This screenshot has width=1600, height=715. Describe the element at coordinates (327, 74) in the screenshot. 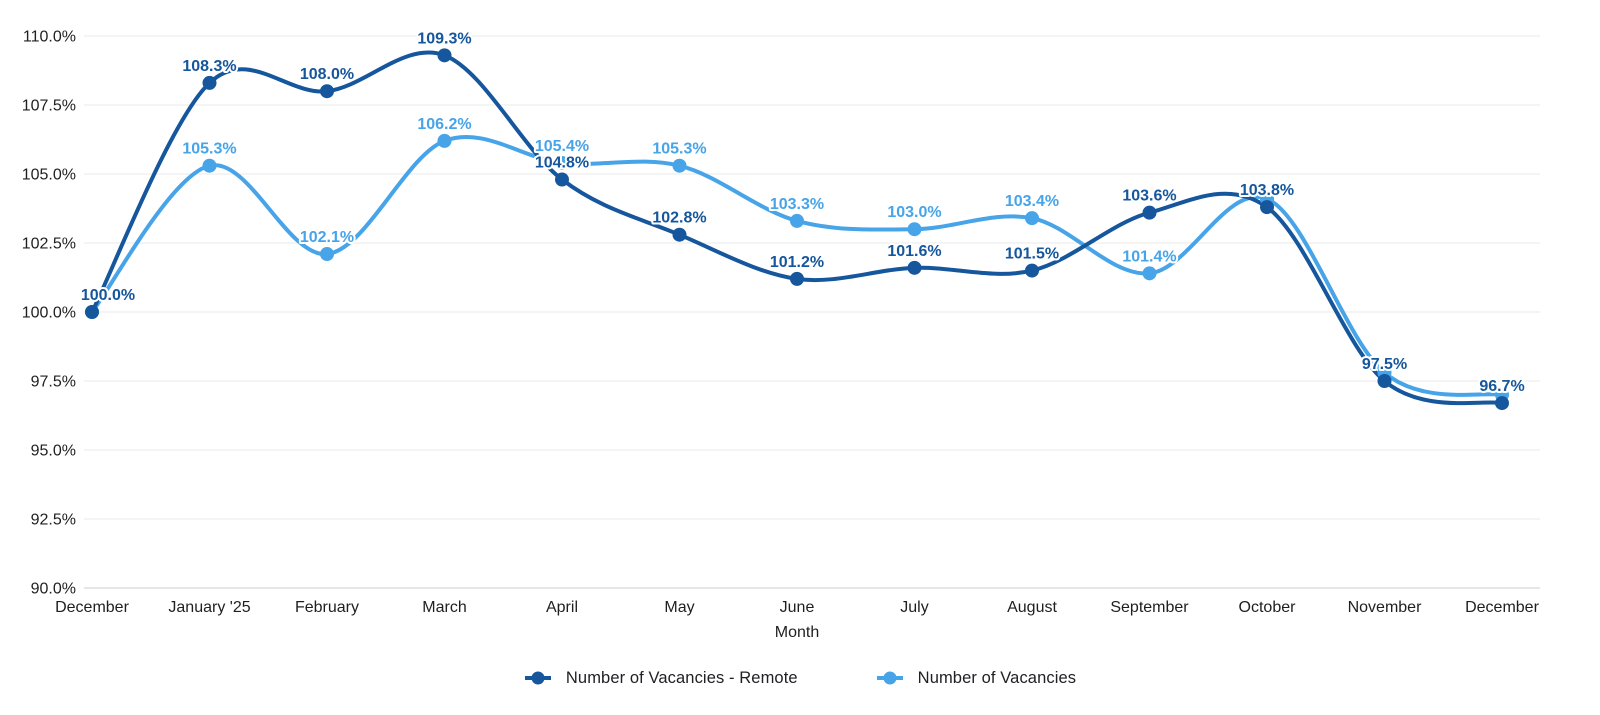

I see `data-point-label-remote: 108.0%` at that location.